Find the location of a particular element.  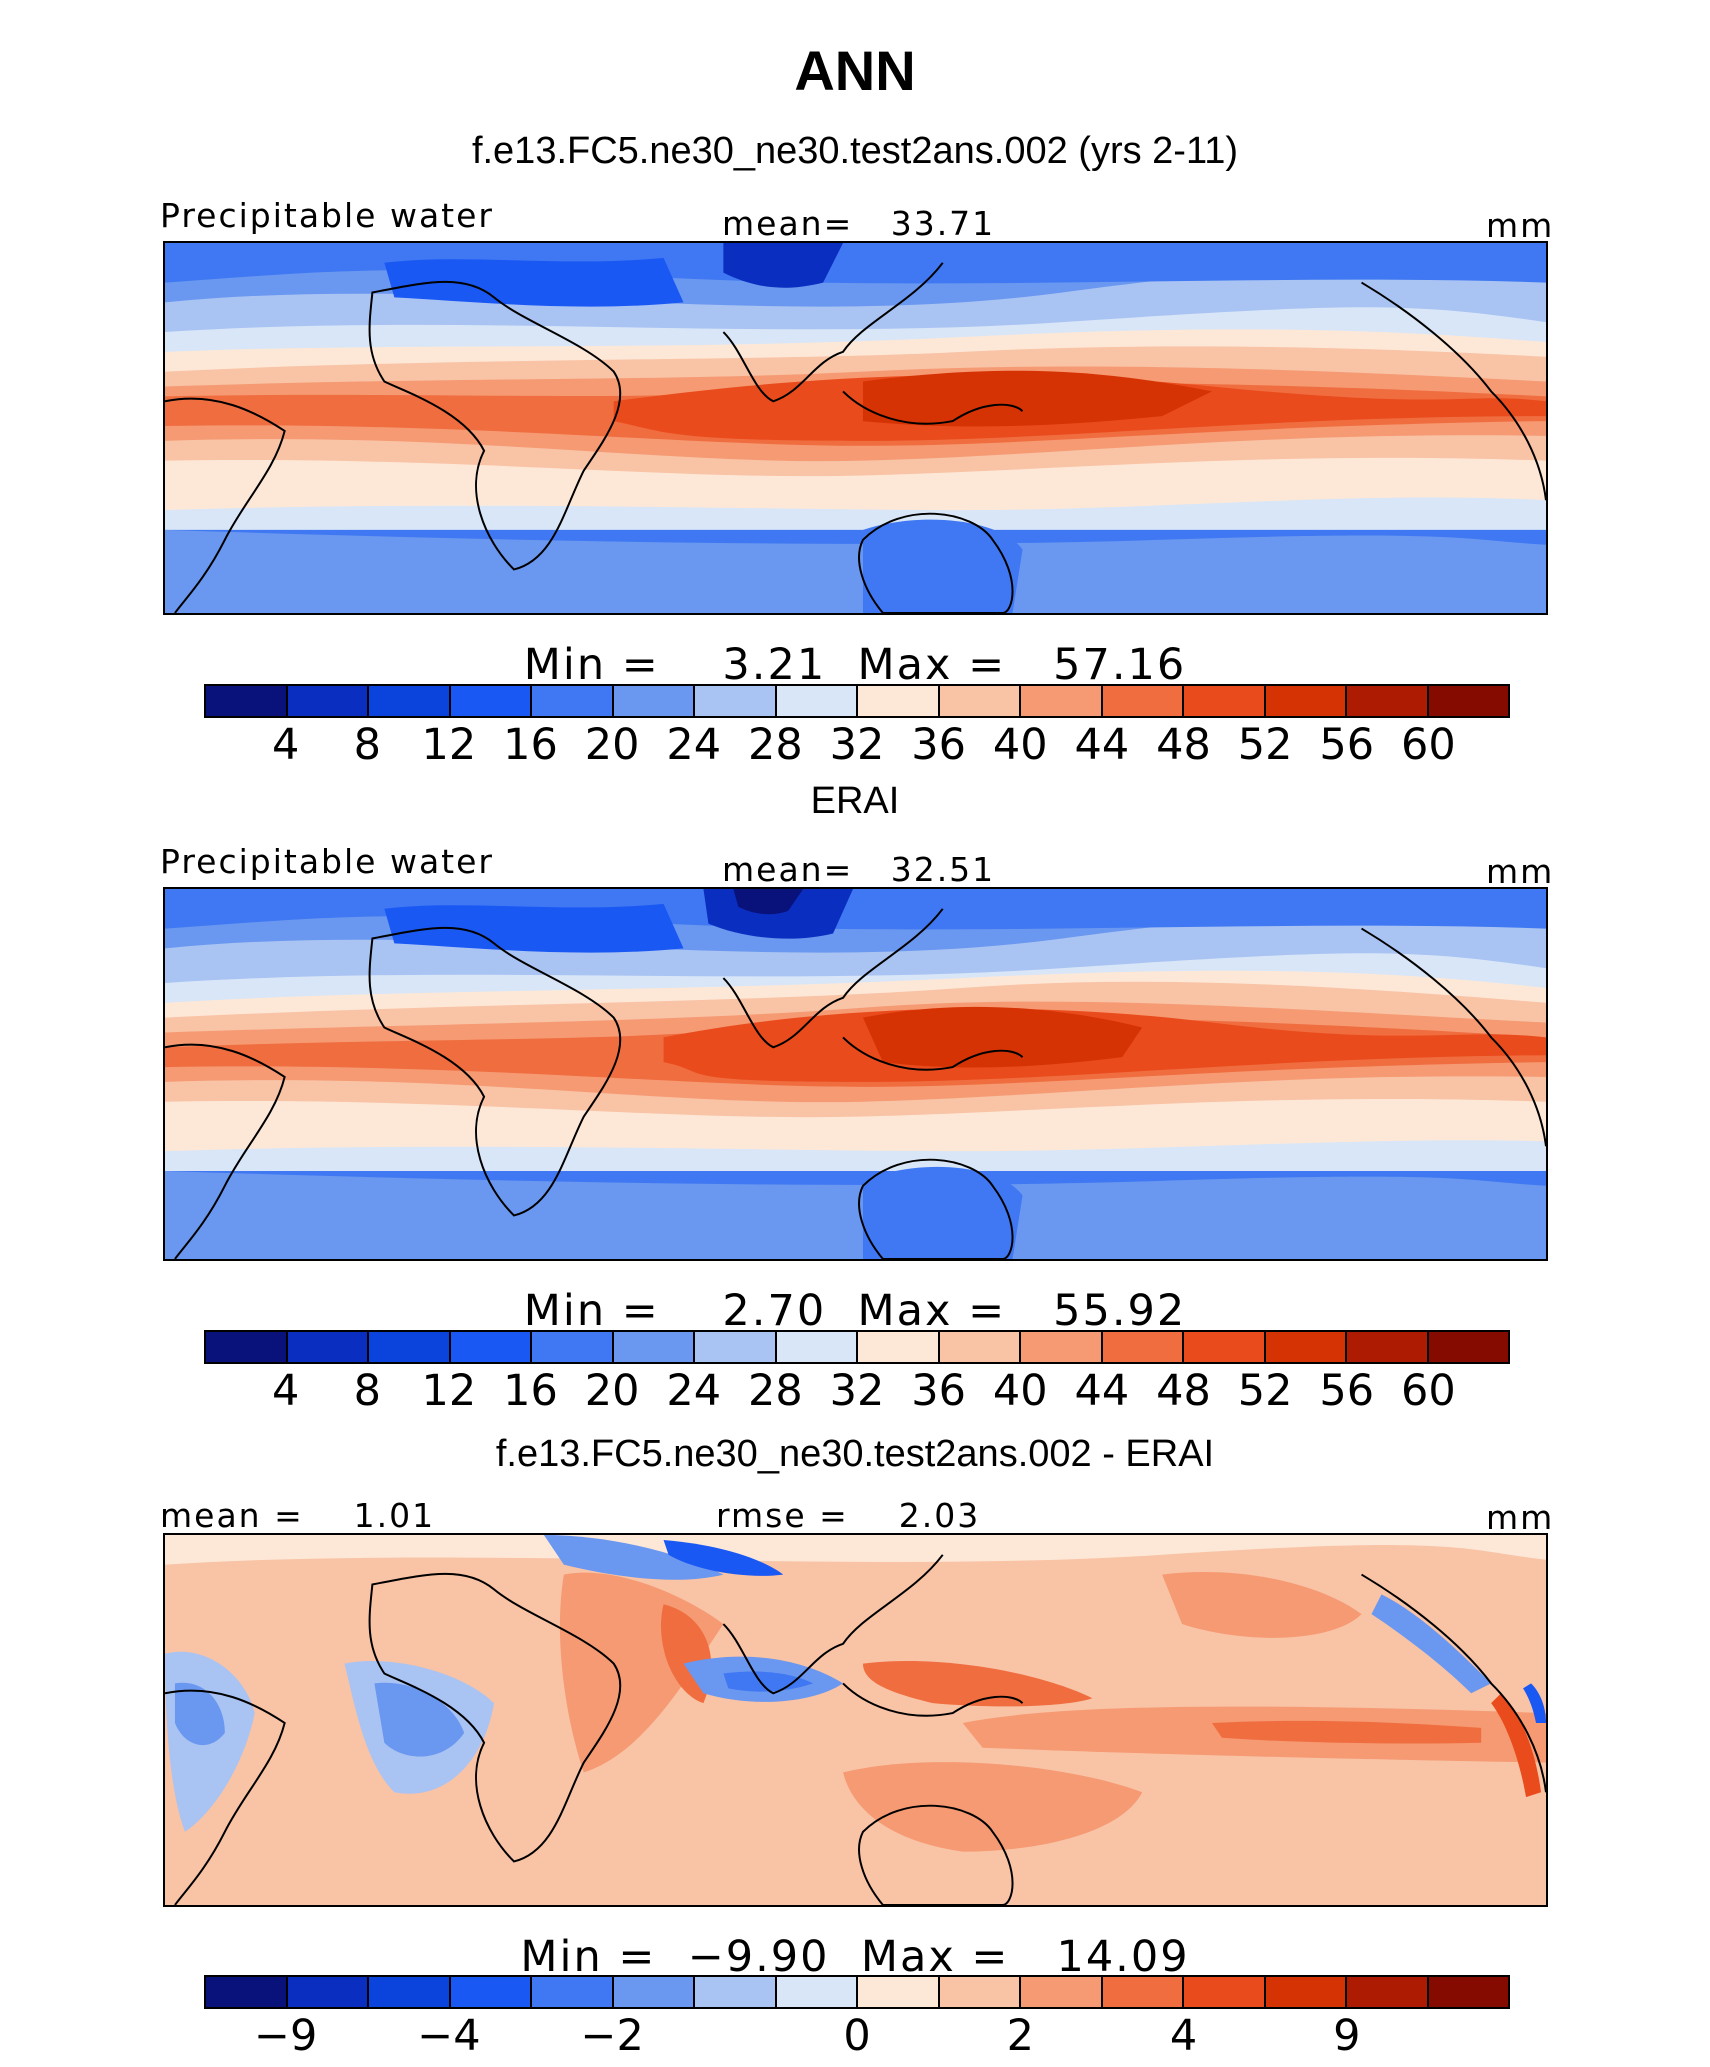

colorbar-tick-label: 40 is located at coordinates (1020, 1391).